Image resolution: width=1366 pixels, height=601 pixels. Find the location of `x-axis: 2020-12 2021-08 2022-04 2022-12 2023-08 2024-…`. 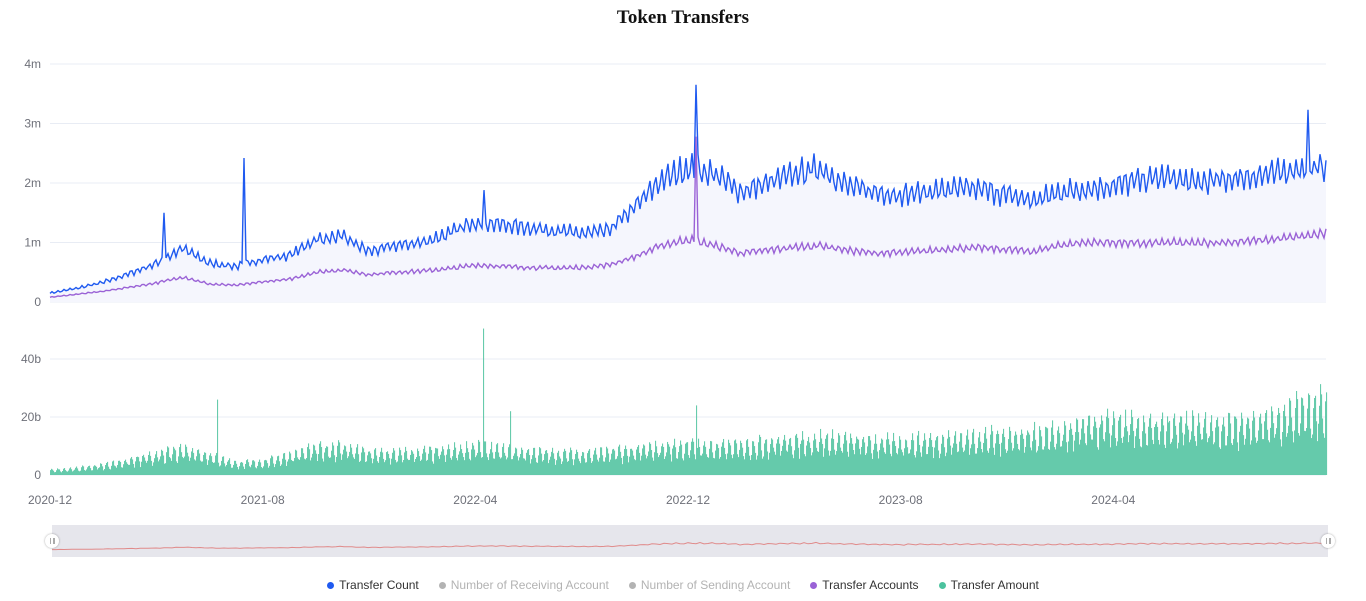

x-axis: 2020-12 2021-08 2022-04 2022-12 2023-08 2024-… is located at coordinates (582, 500).